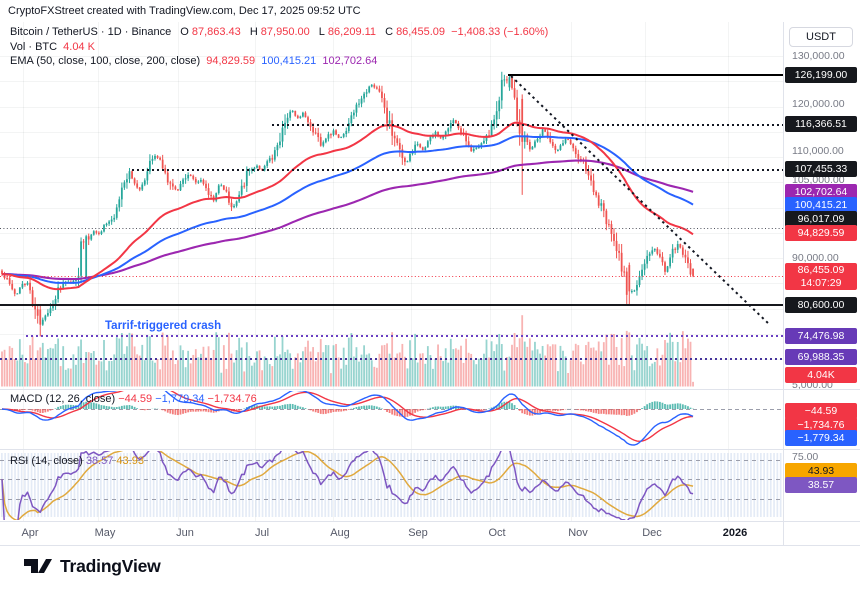  Describe the element at coordinates (285, 32) in the screenshot. I see `high-value: 87,950.00` at that location.